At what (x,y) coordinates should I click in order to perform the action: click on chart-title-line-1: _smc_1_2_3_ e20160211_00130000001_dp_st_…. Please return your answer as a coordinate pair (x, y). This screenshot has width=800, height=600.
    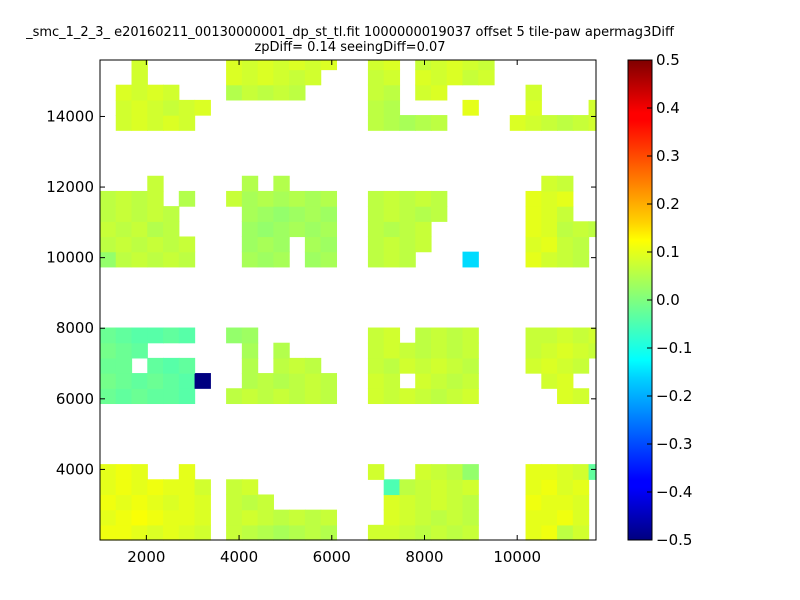
    Looking at the image, I should click on (350, 32).